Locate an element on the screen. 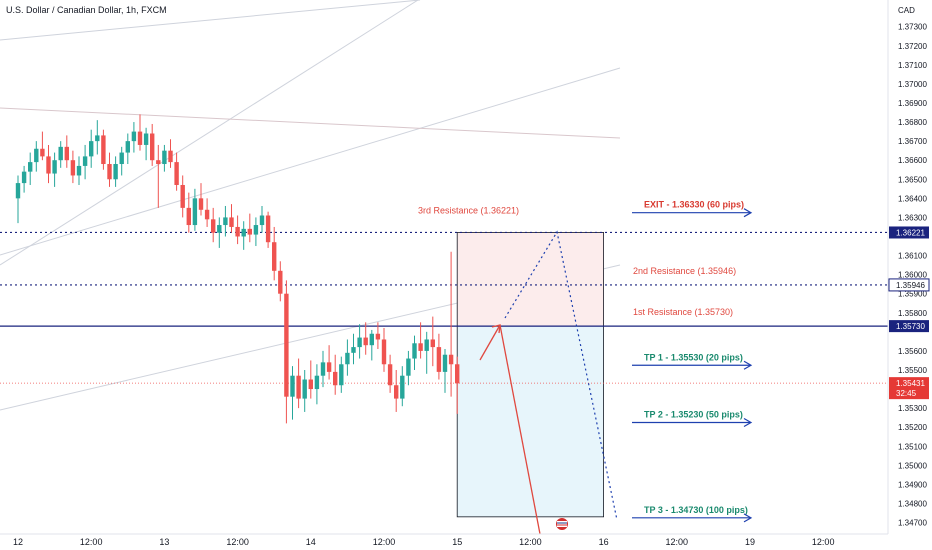 The width and height of the screenshot is (932, 550). position-box is located at coordinates (530, 375).